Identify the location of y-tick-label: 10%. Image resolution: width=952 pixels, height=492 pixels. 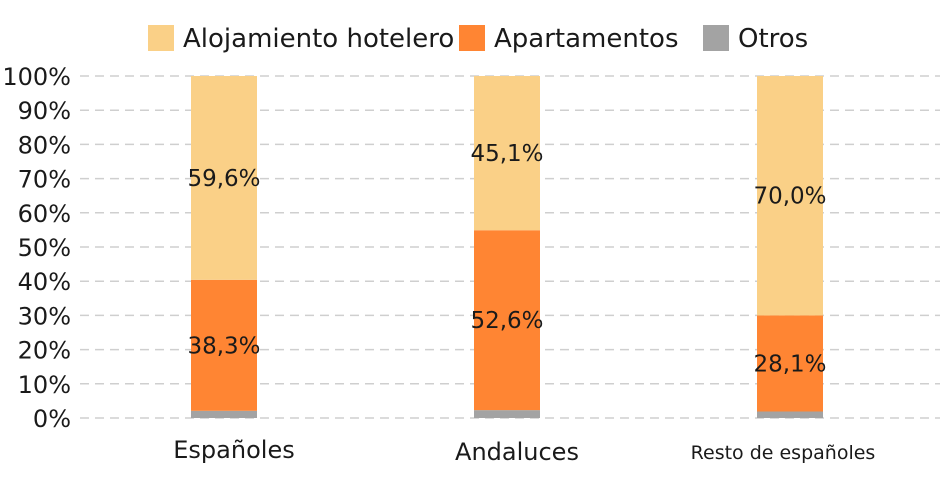
(44, 385).